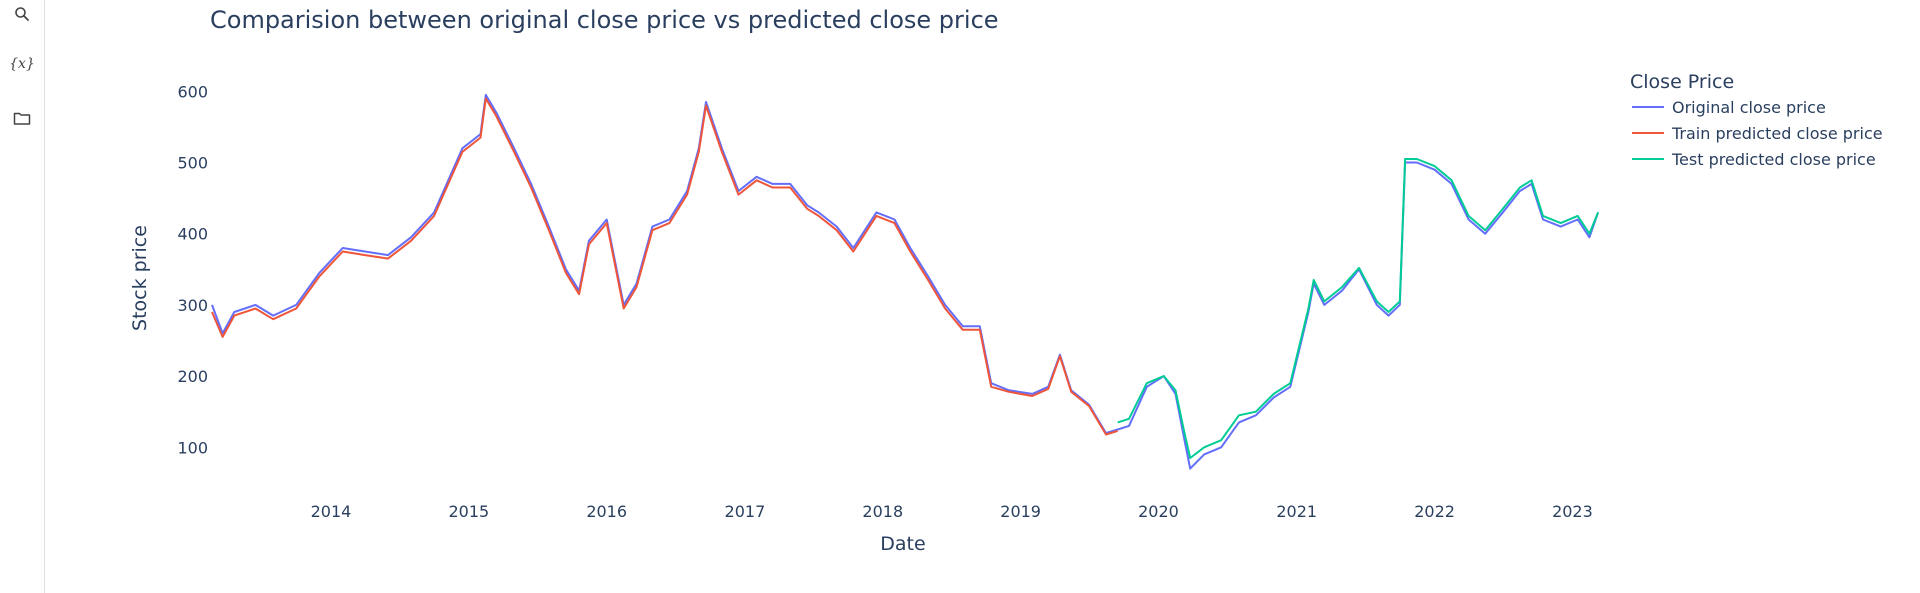 Image resolution: width=1920 pixels, height=593 pixels. Describe the element at coordinates (192, 376) in the screenshot. I see `y-tick-label: 200` at that location.